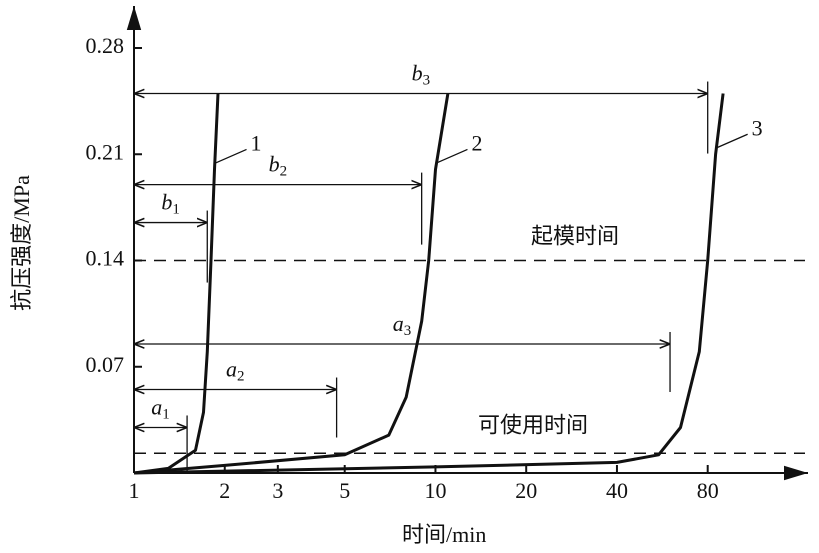  What do you see at coordinates (344, 490) in the screenshot?
I see `x-tick-label: 5` at bounding box center [344, 490].